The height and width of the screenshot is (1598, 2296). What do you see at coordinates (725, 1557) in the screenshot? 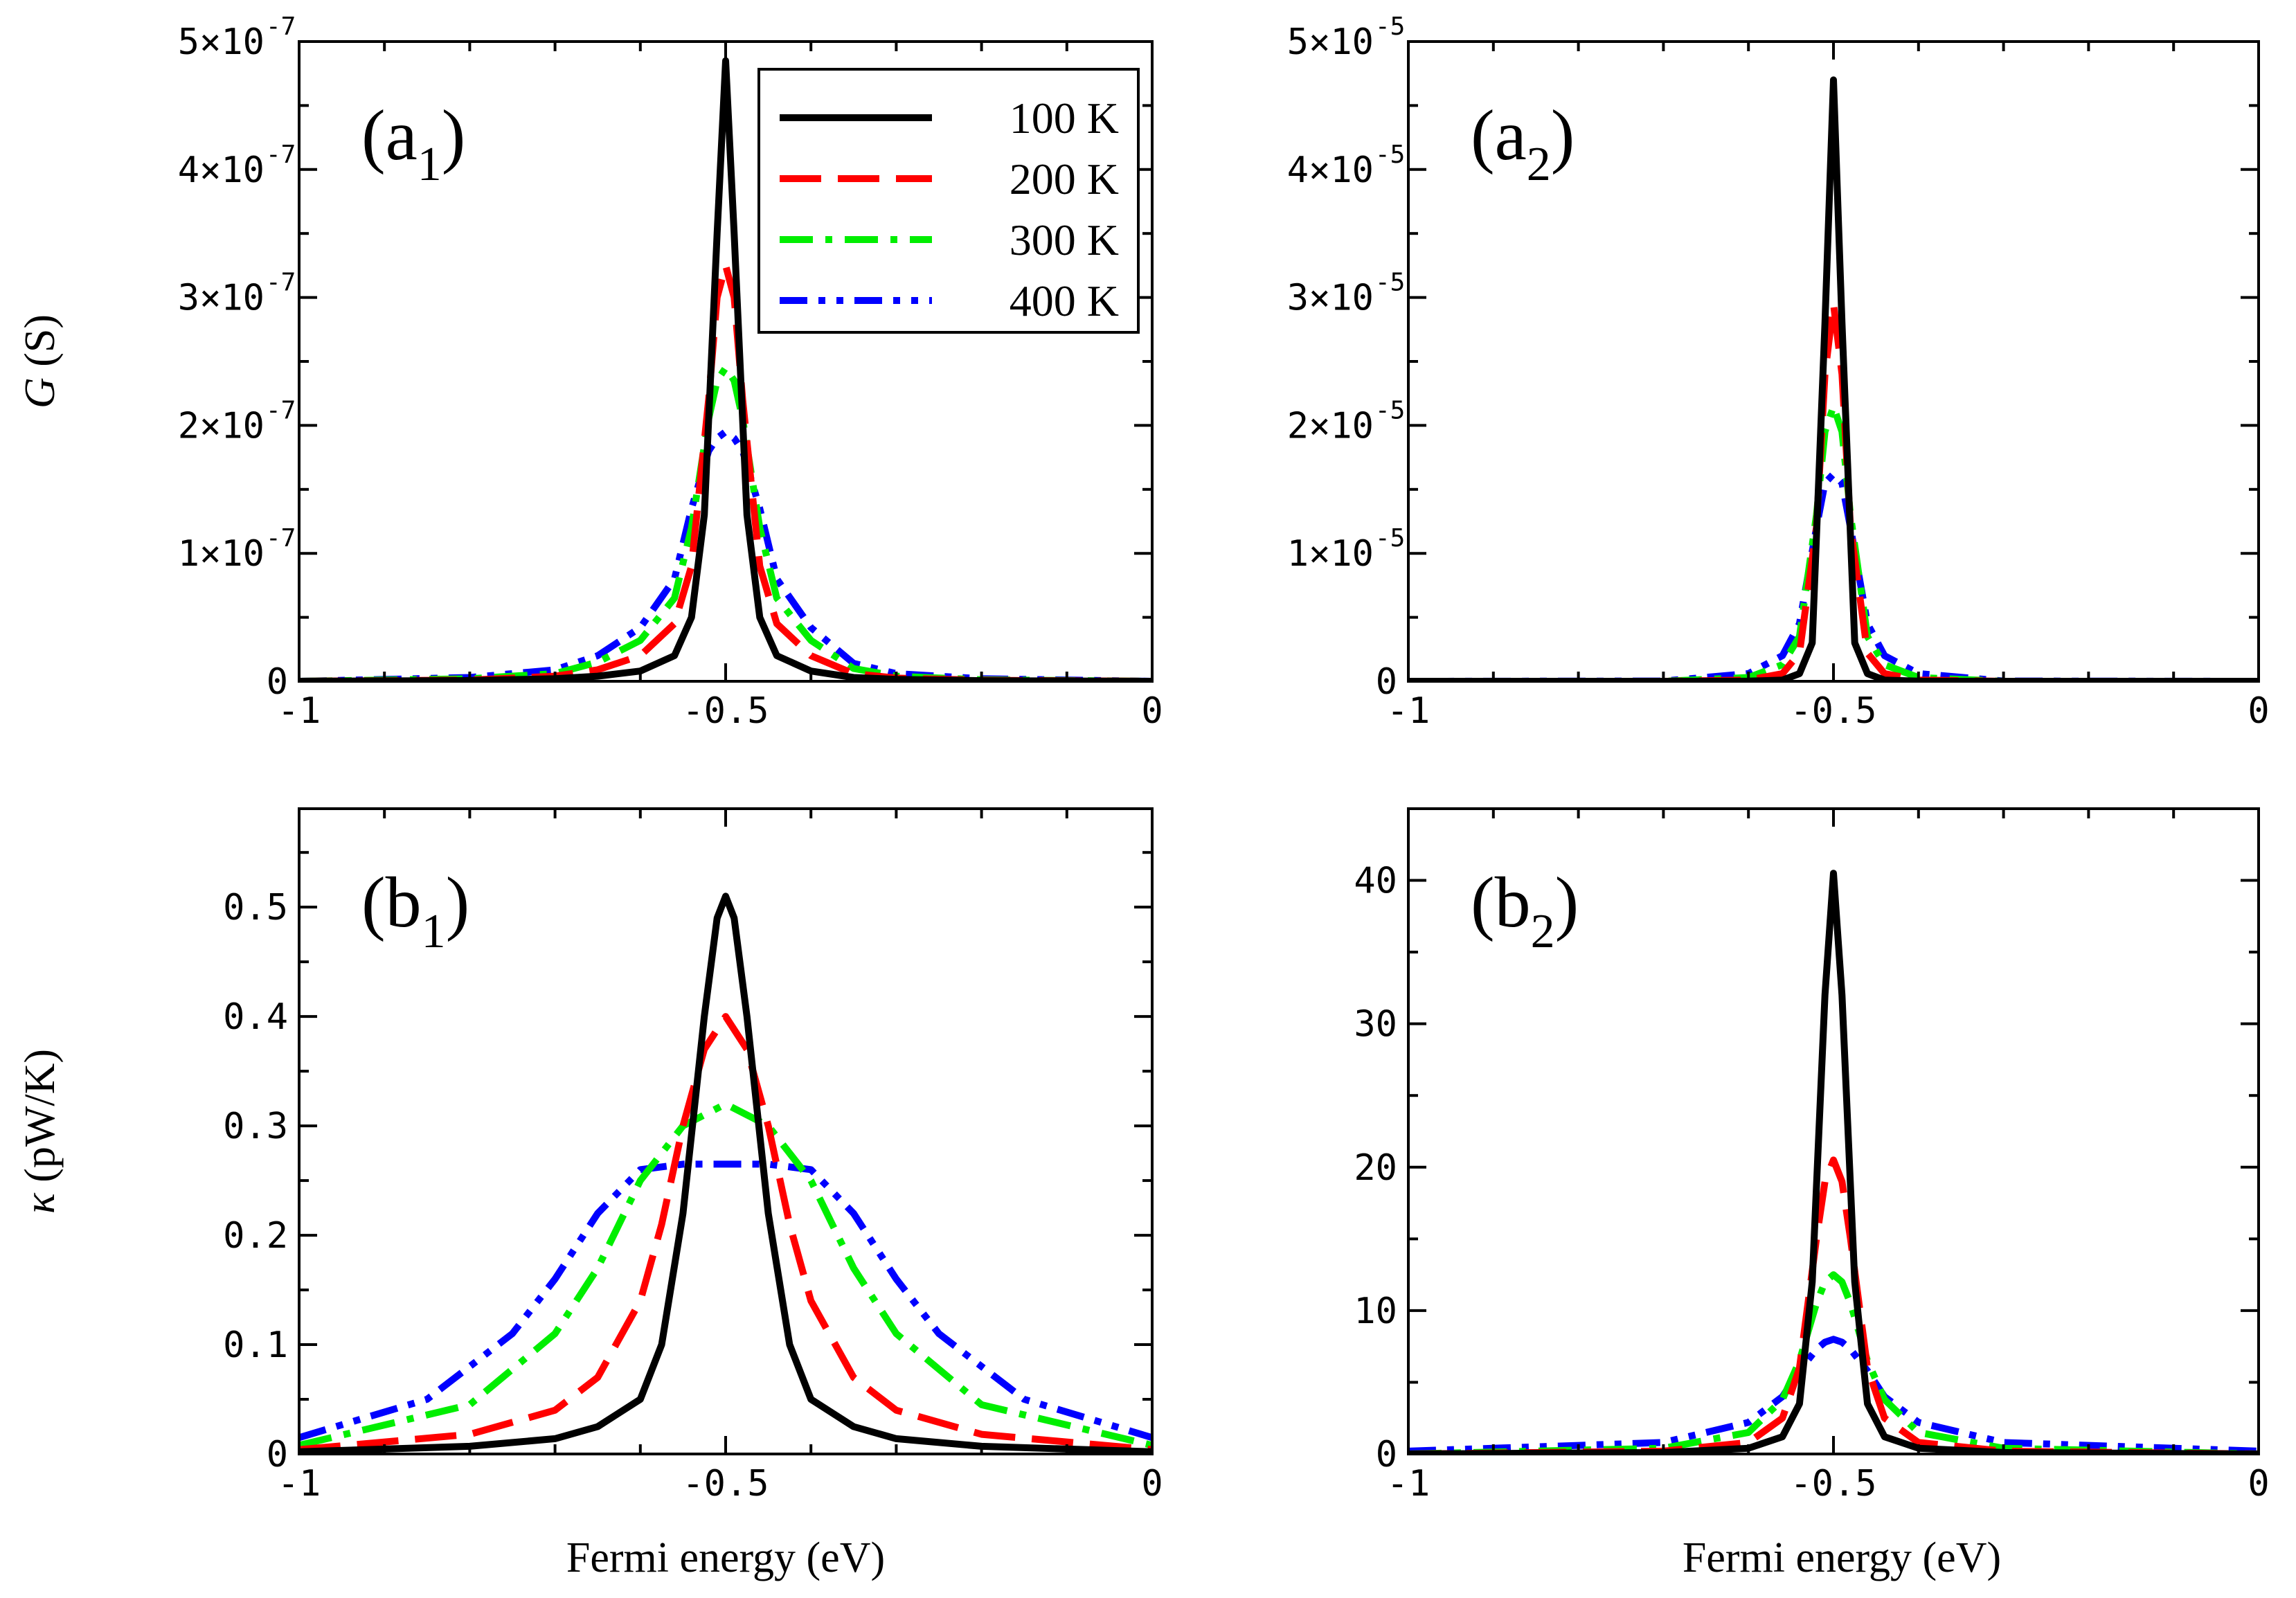
I see `xlabel-left: Fermi energy (eV)` at bounding box center [725, 1557].